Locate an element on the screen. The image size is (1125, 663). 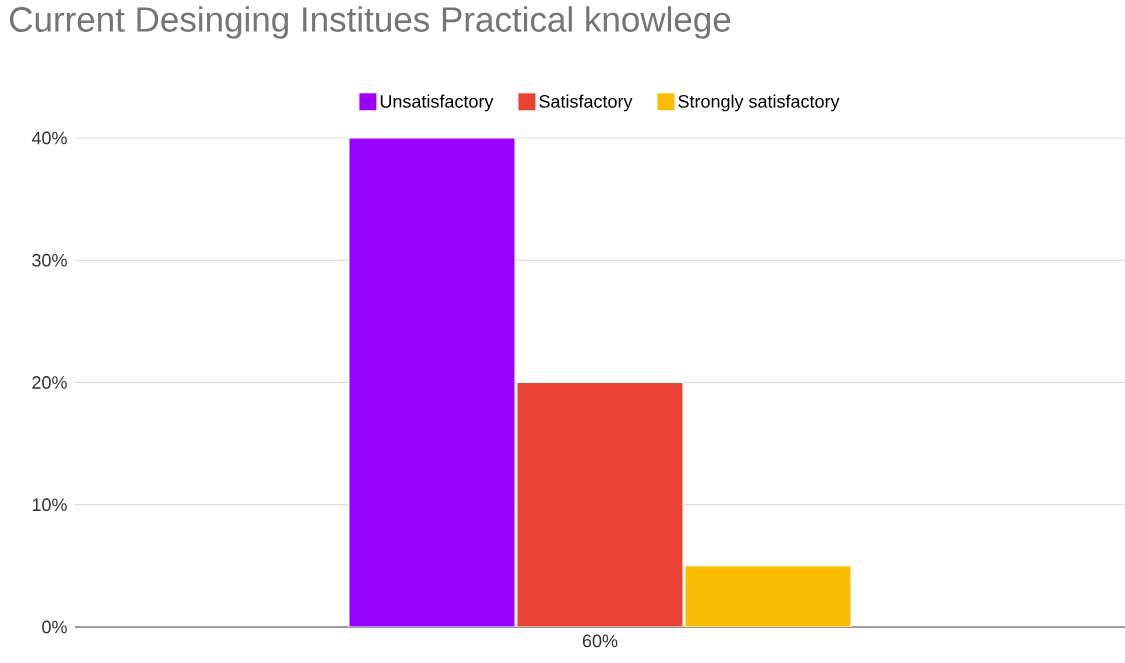
y-tick-label: 0% is located at coordinates (54, 627).